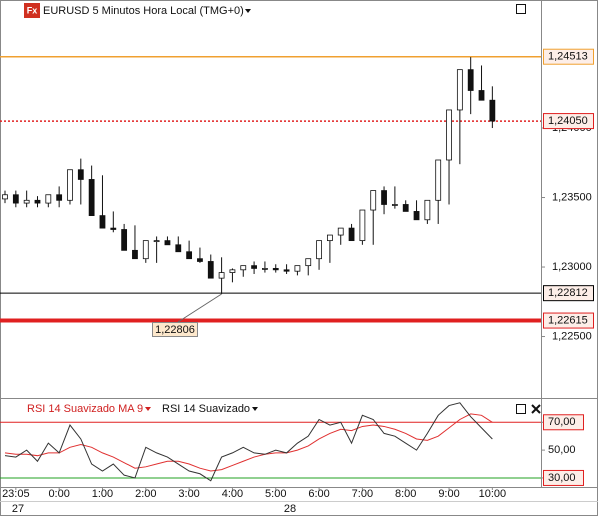  What do you see at coordinates (248, 11) in the screenshot?
I see `title-dropdown` at bounding box center [248, 11].